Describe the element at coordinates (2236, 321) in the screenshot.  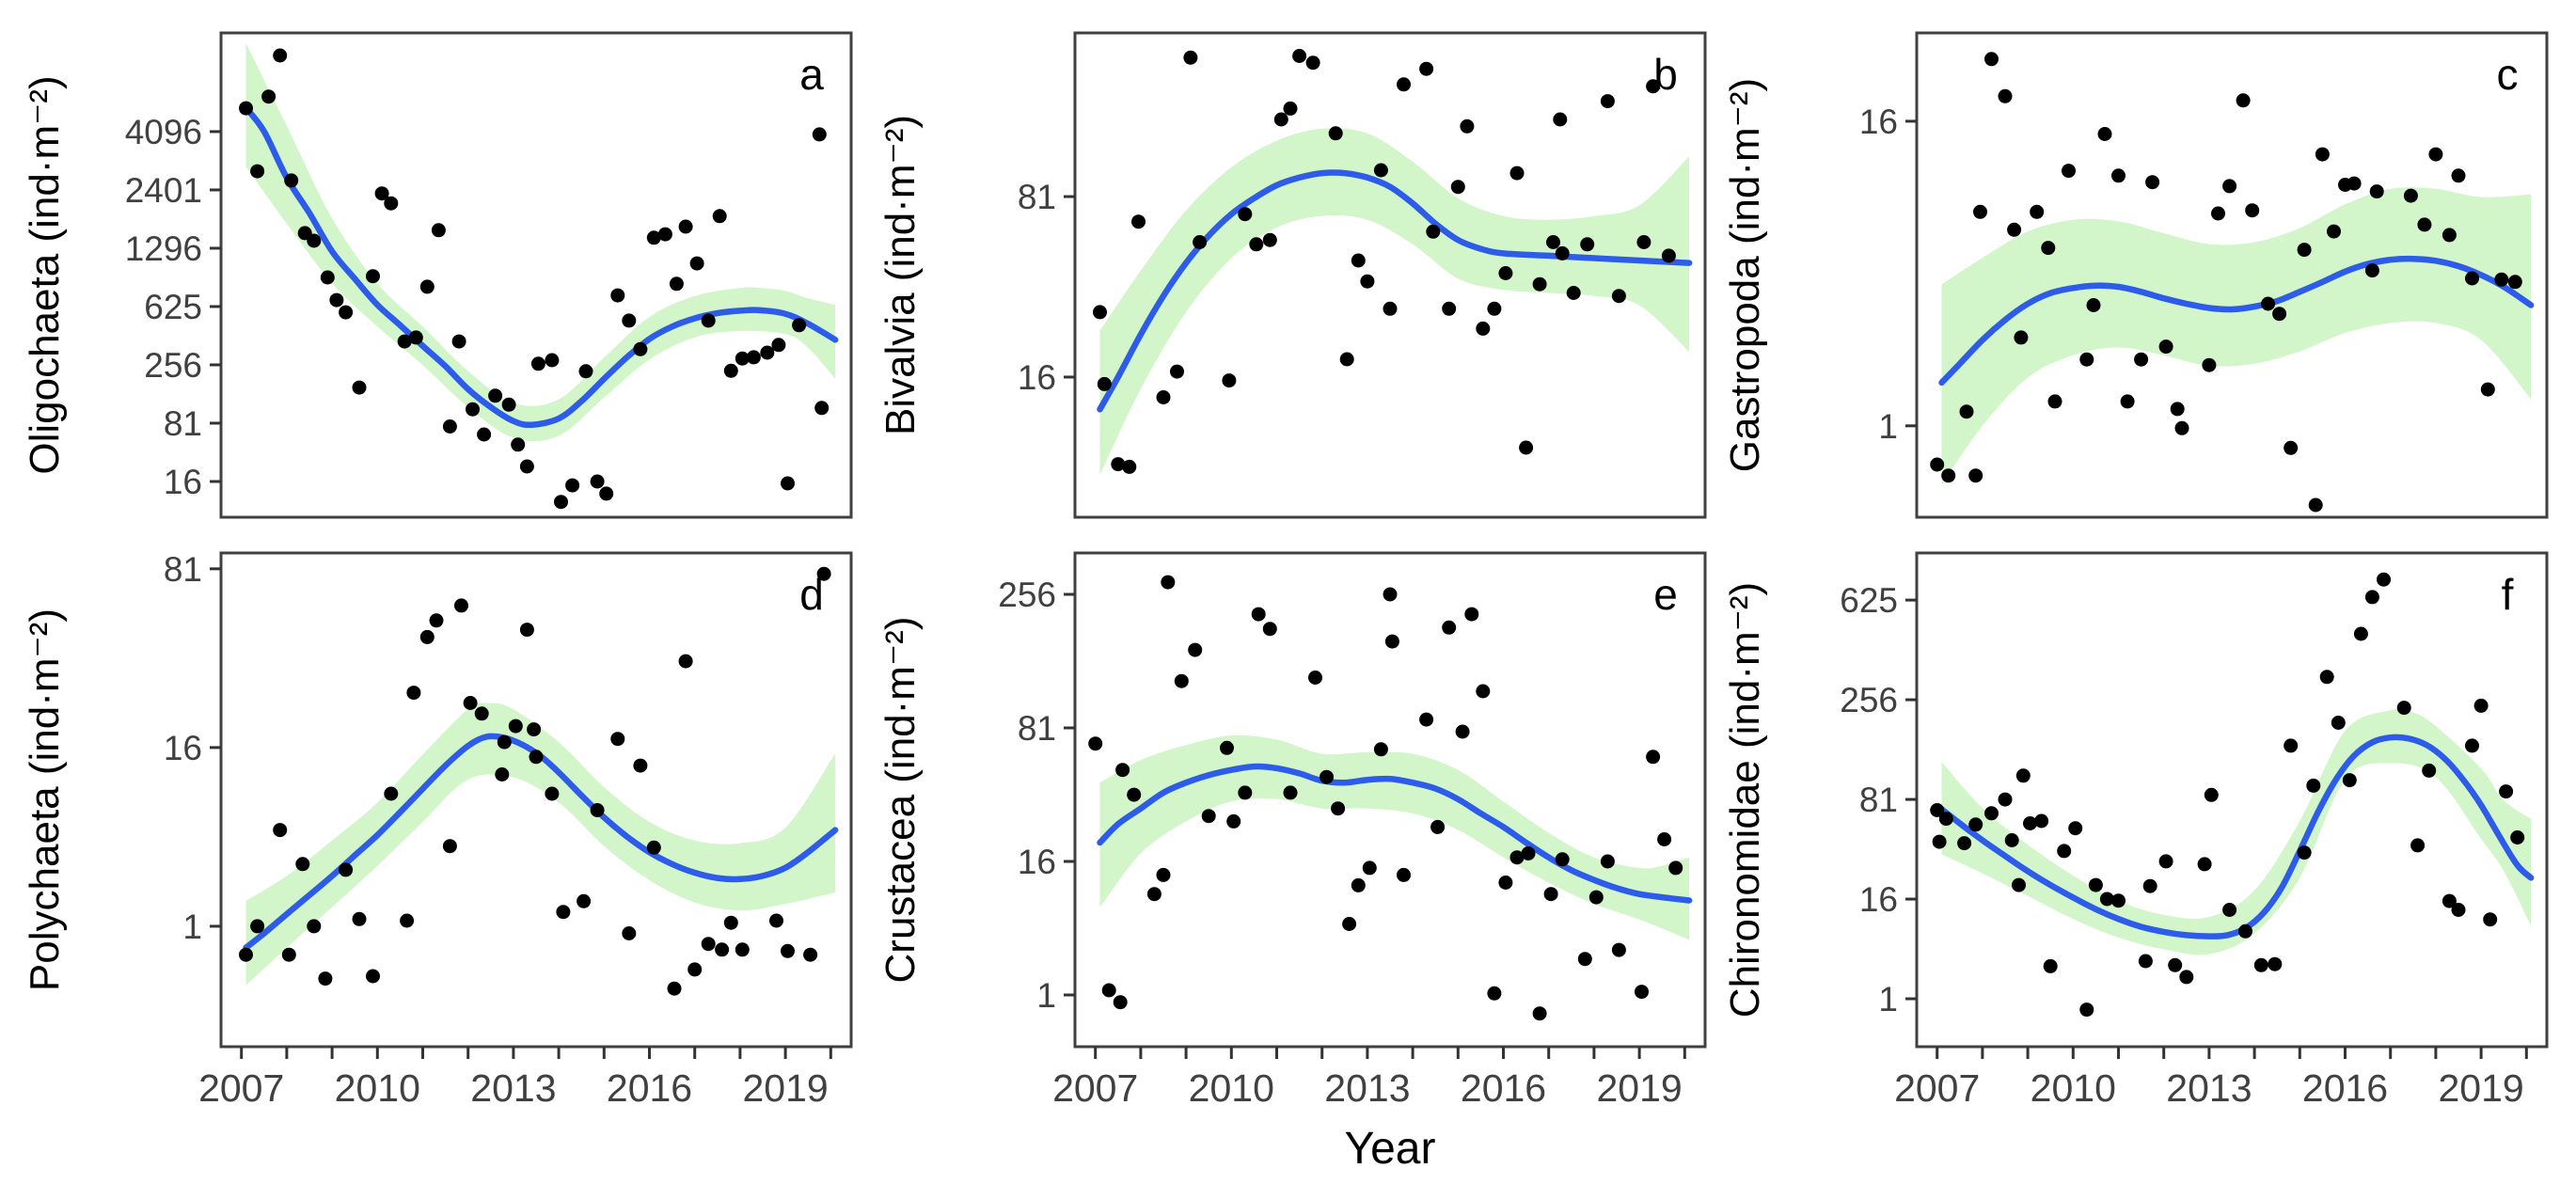
I see `trend-line` at that location.